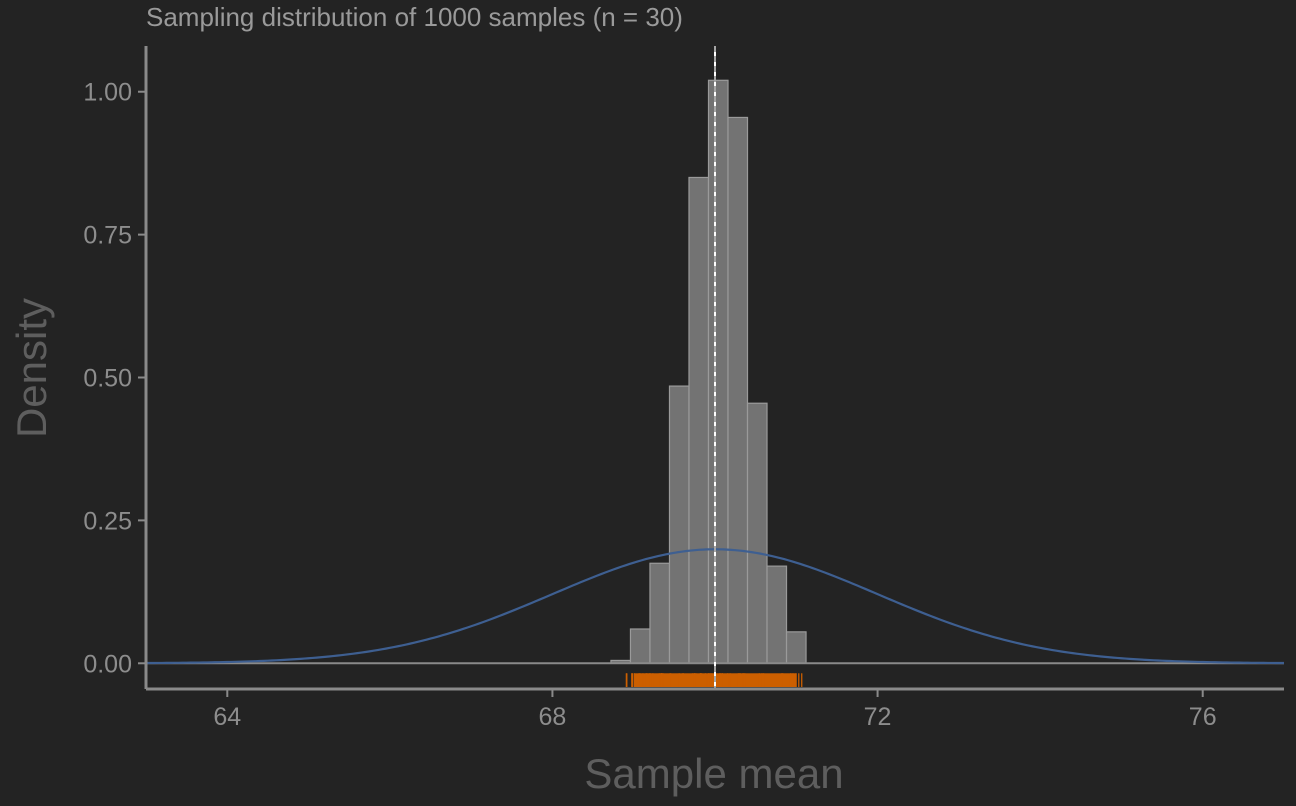 Image resolution: width=1296 pixels, height=806 pixels. I want to click on x-axis-title: Sample mean, so click(713, 773).